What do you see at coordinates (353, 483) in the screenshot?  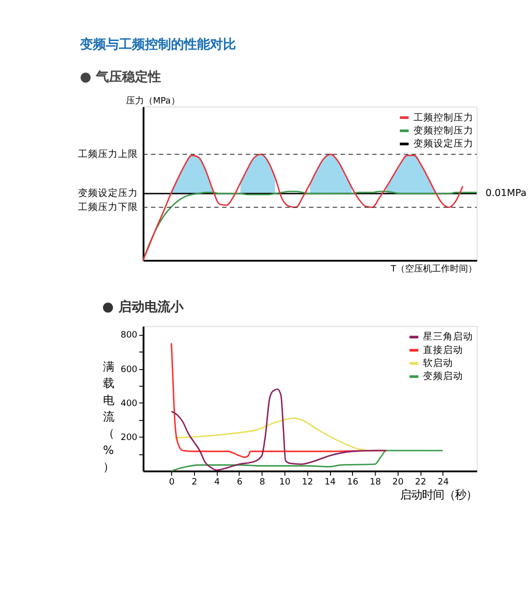 I see `x-tick-label: 16` at bounding box center [353, 483].